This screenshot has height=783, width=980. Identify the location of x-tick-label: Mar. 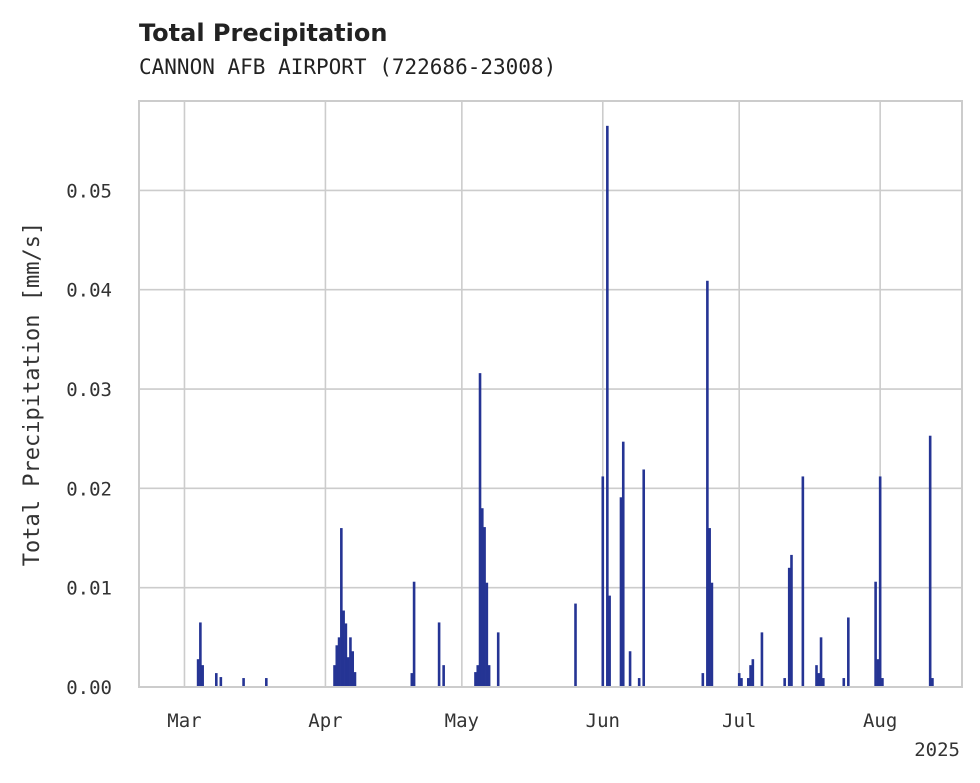
(184, 721).